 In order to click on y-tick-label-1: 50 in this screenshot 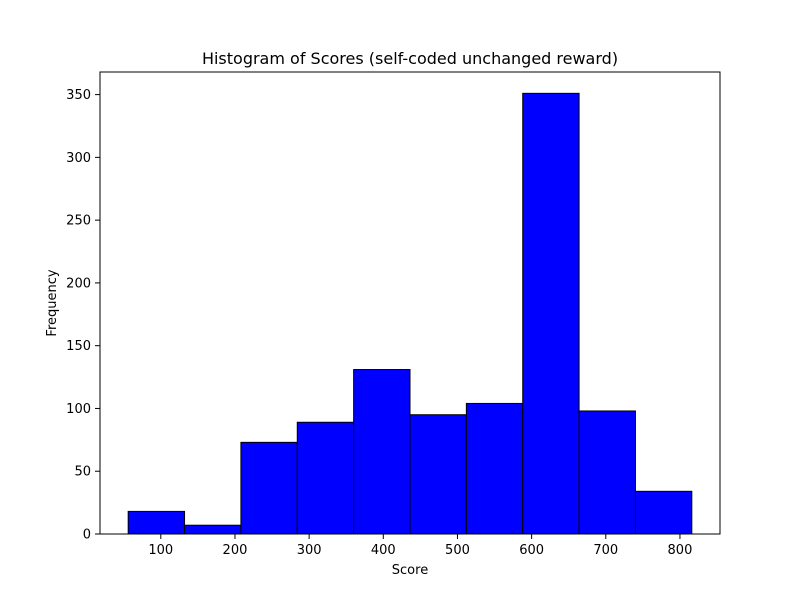, I will do `click(82, 472)`.